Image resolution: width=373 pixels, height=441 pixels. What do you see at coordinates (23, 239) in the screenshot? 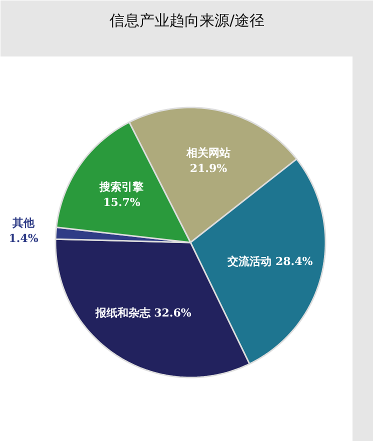
I see `data-label: 1.4%` at bounding box center [23, 239].